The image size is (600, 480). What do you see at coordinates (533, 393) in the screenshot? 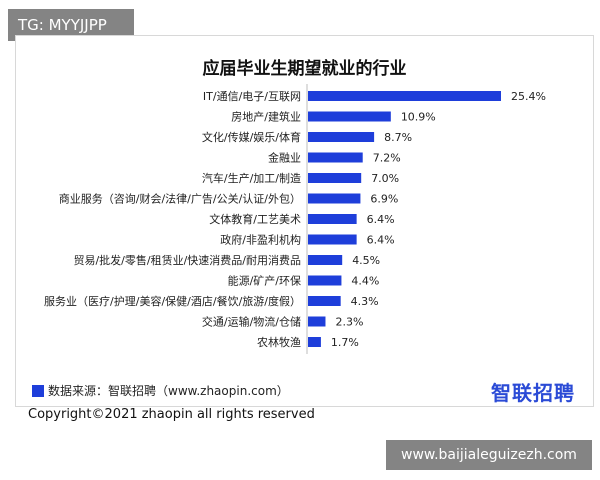
I see `brand-logo: 智联招聘` at bounding box center [533, 393].